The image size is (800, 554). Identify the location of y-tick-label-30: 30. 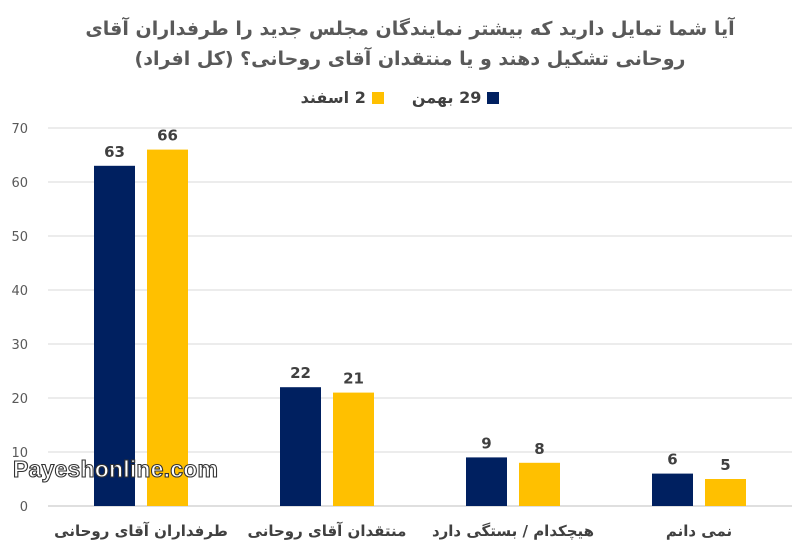
(19, 345).